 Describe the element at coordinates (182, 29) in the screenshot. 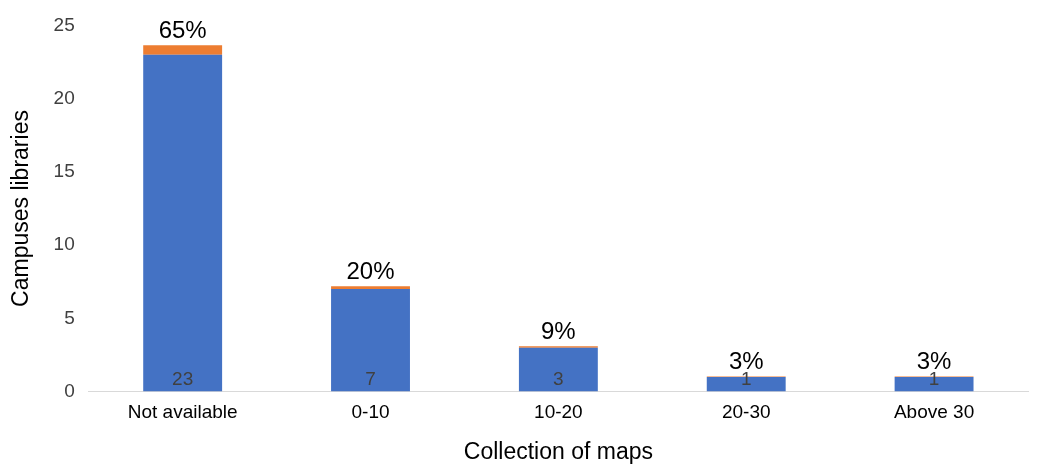

I see `data-label: 65%` at that location.